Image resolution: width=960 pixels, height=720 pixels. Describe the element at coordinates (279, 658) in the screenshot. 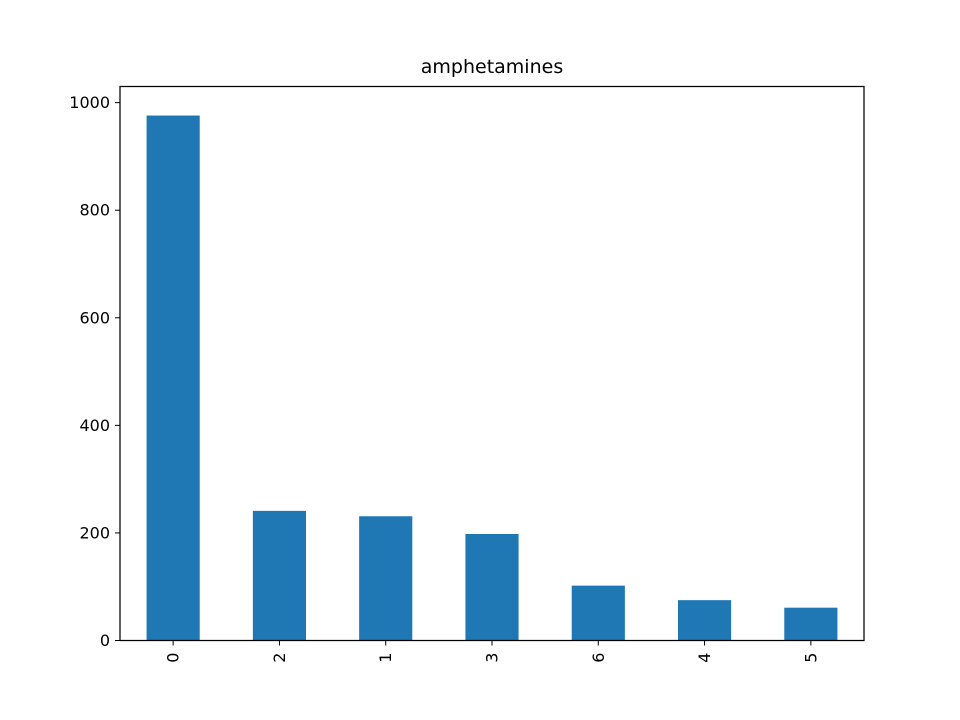

I see `x-tick-label: 2` at that location.